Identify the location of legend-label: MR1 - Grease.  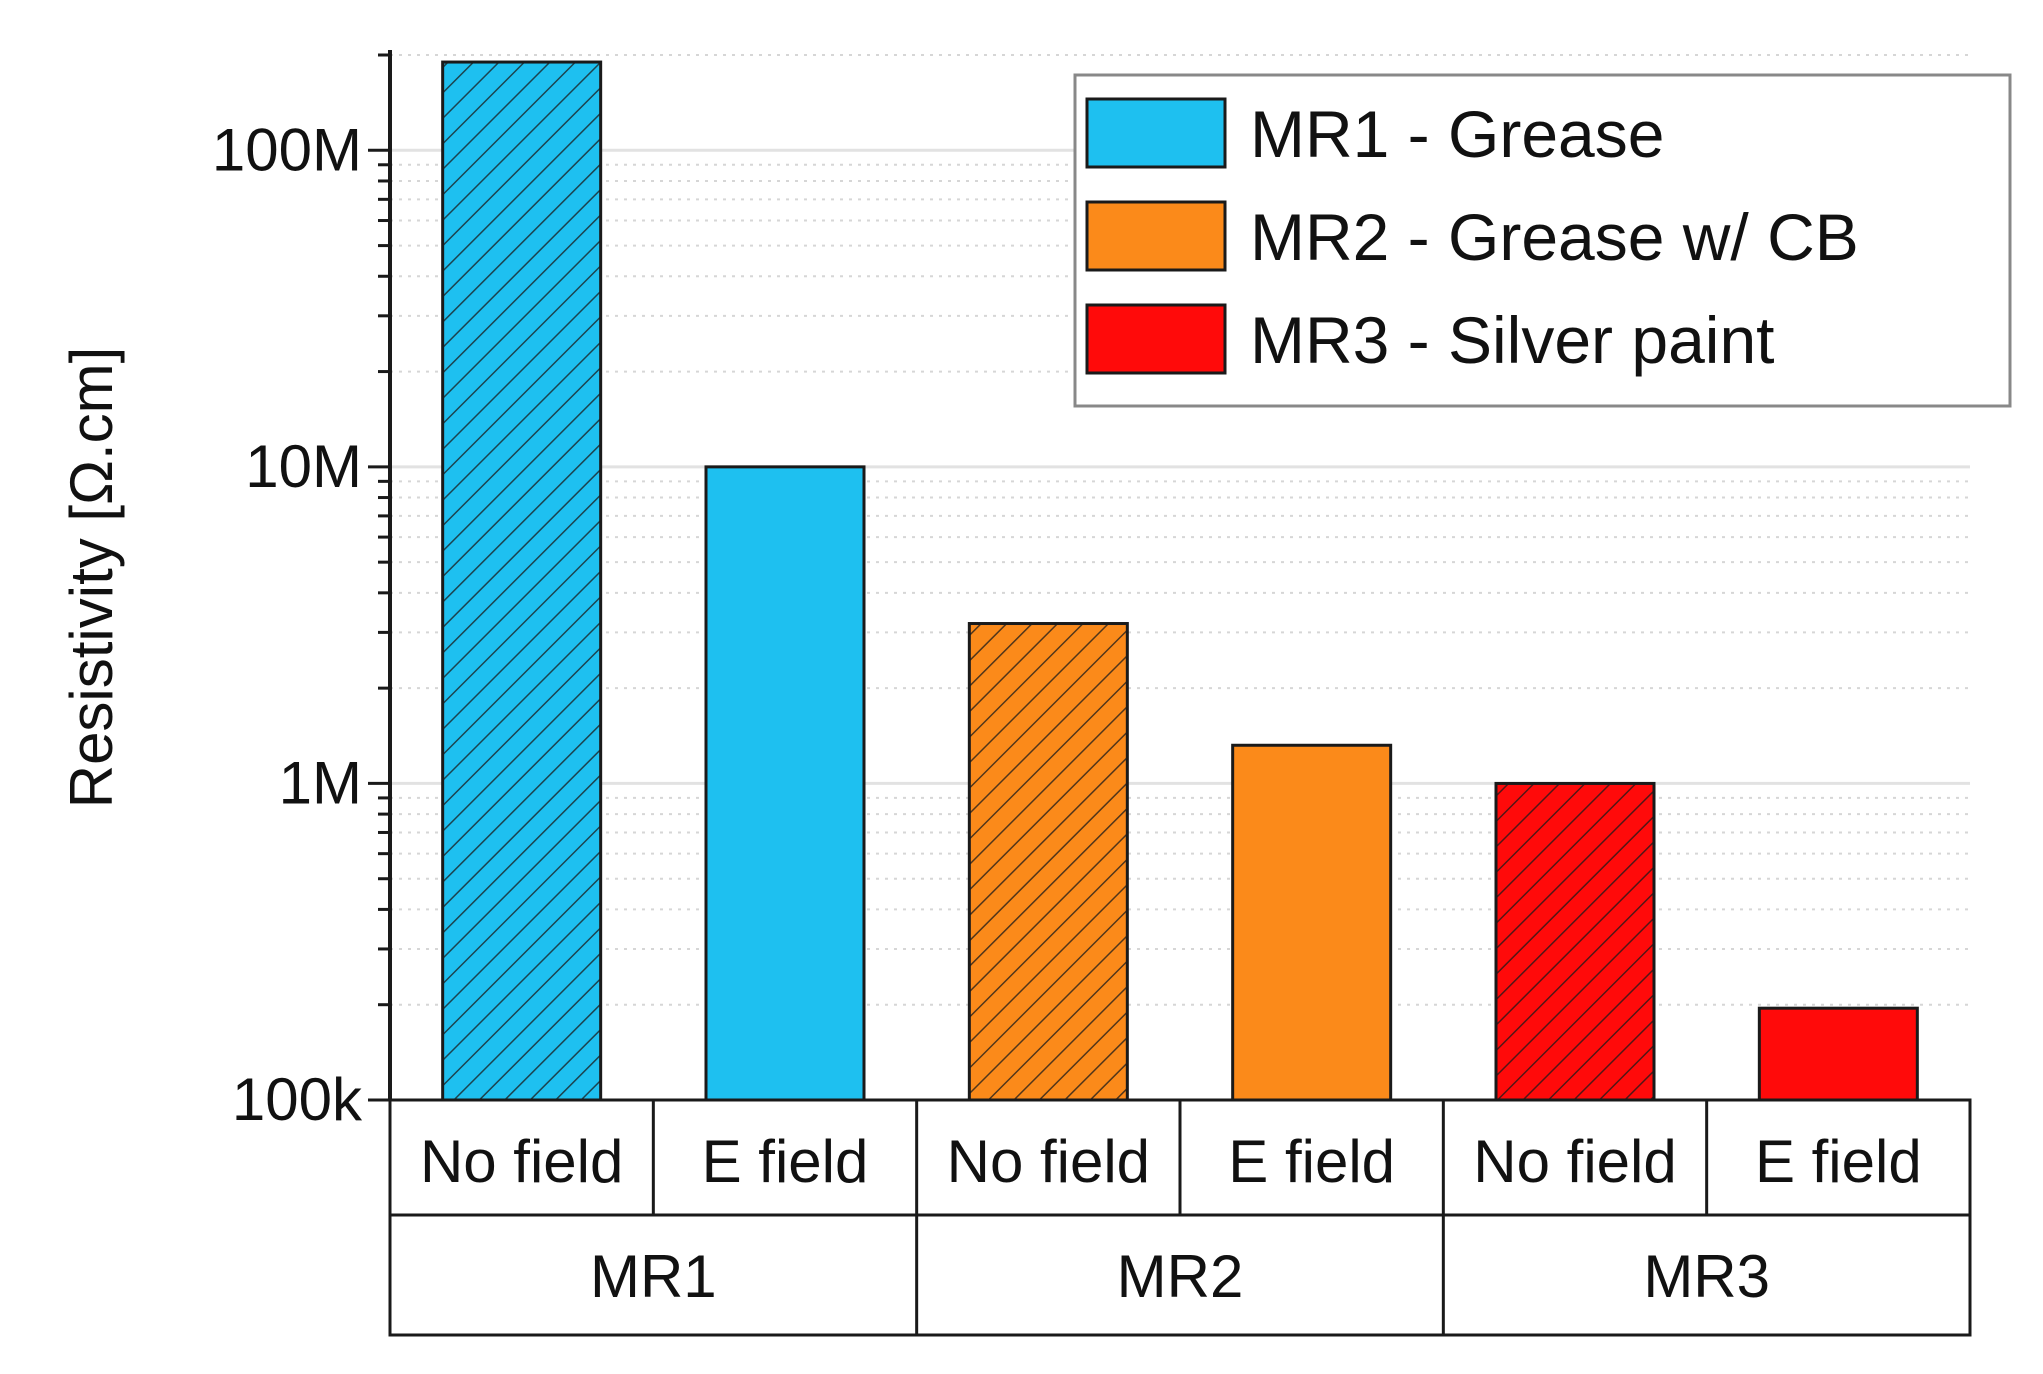
(1457, 134).